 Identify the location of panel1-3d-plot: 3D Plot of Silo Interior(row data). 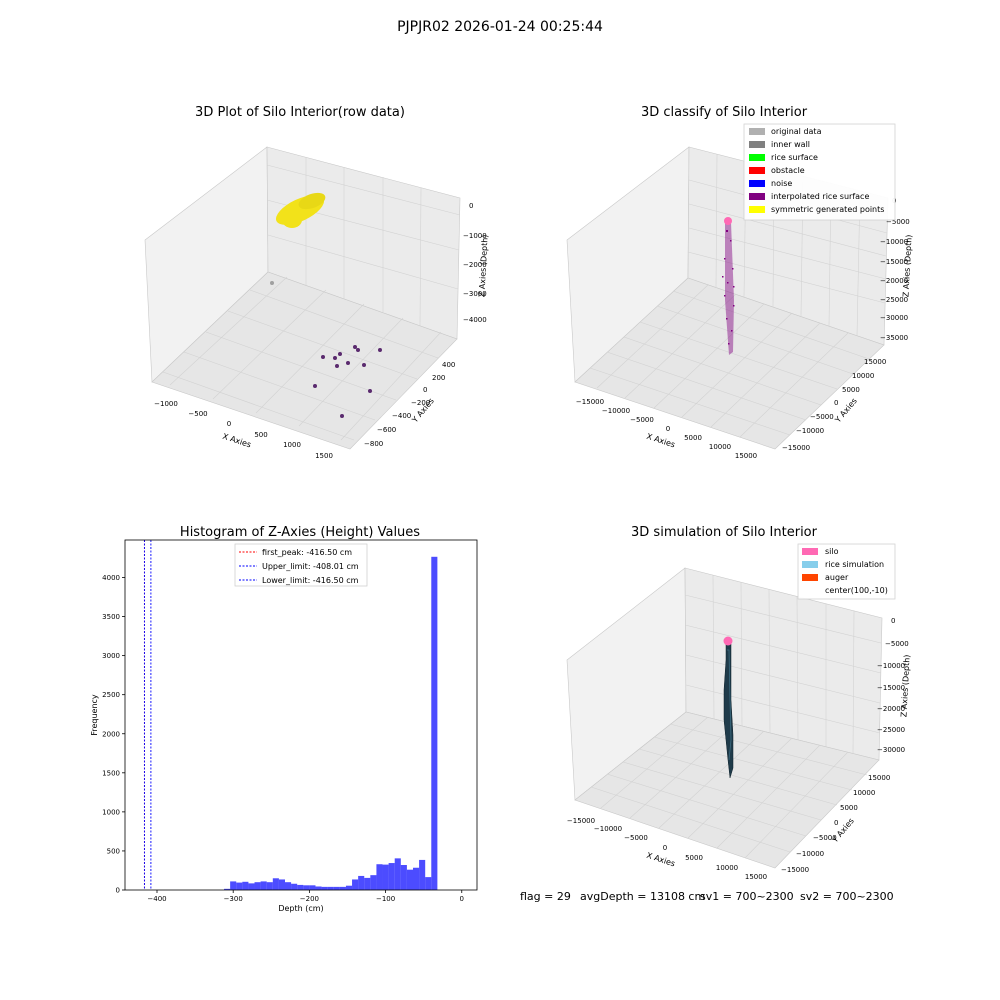
(317, 282).